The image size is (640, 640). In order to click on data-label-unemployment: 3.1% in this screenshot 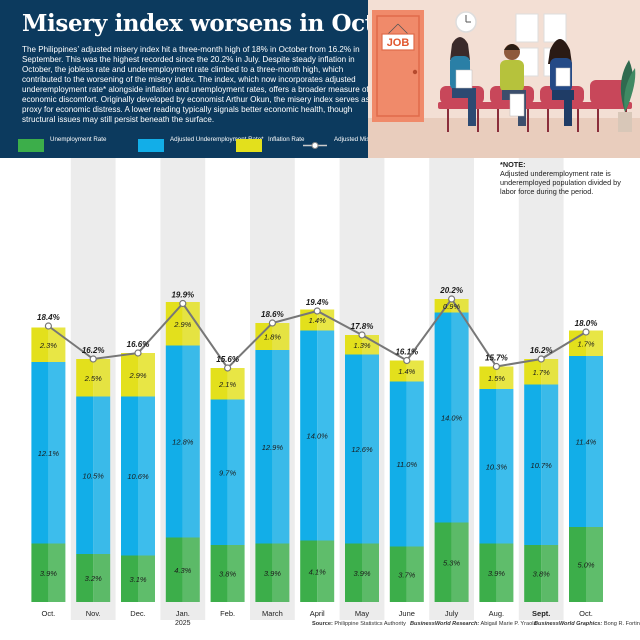, I will do `click(137, 579)`.